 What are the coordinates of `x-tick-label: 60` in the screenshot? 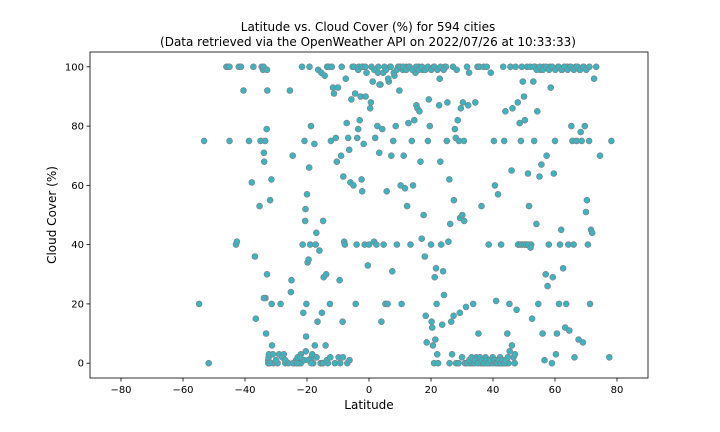 It's located at (555, 390).